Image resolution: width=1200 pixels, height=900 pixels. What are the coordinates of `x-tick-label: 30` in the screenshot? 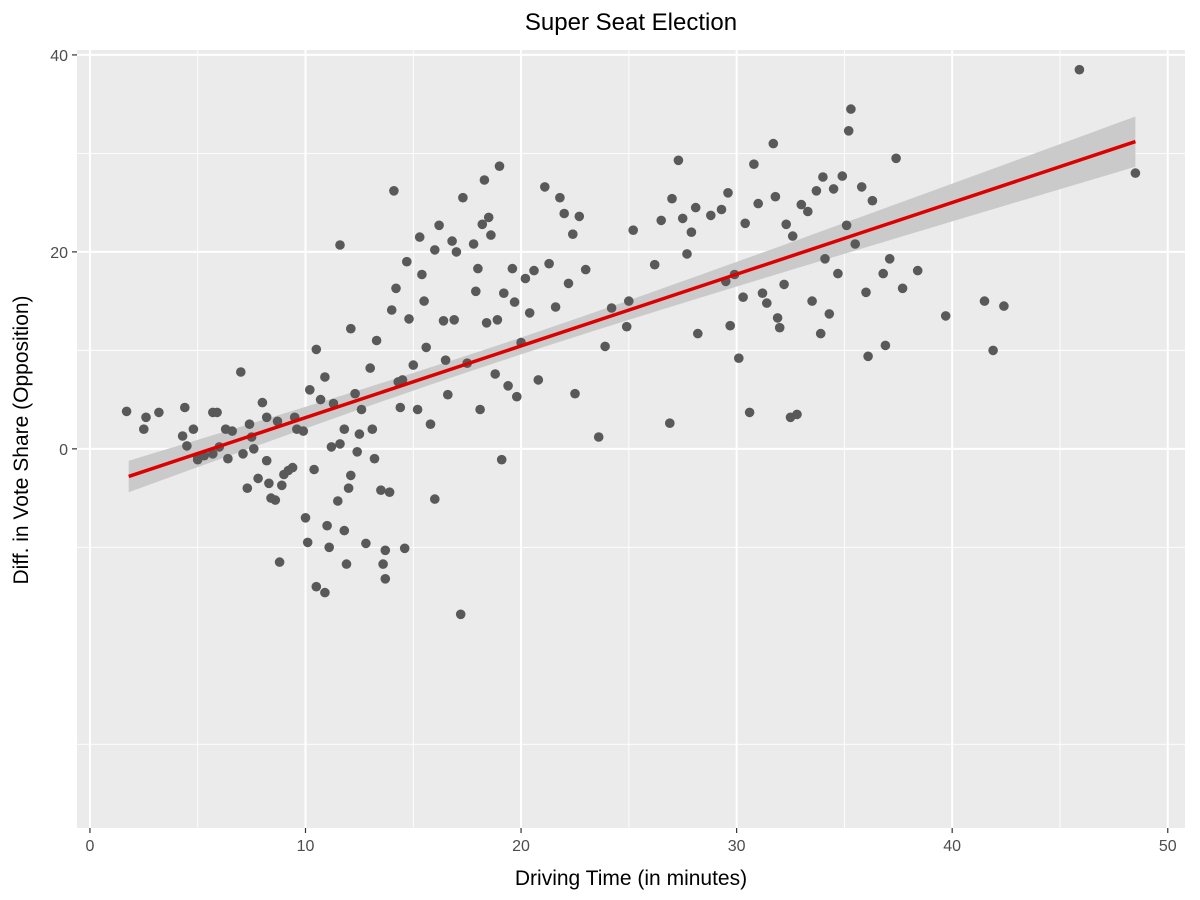 It's located at (737, 846).